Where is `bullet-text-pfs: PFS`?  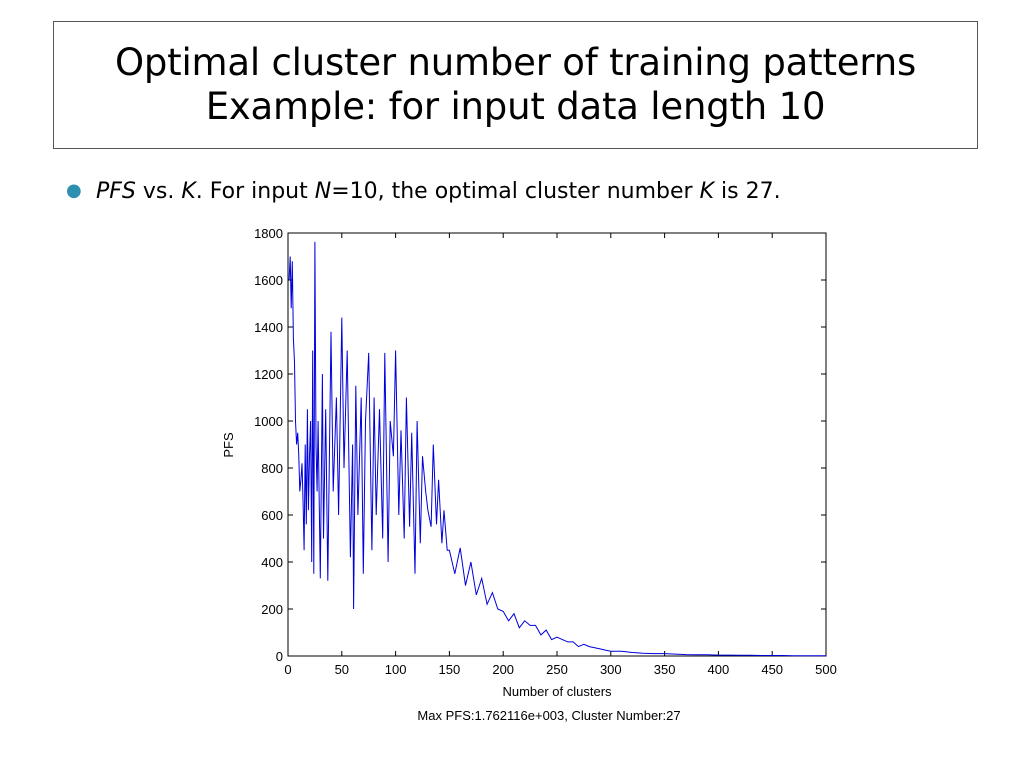
bullet-text-pfs: PFS is located at coordinates (116, 191).